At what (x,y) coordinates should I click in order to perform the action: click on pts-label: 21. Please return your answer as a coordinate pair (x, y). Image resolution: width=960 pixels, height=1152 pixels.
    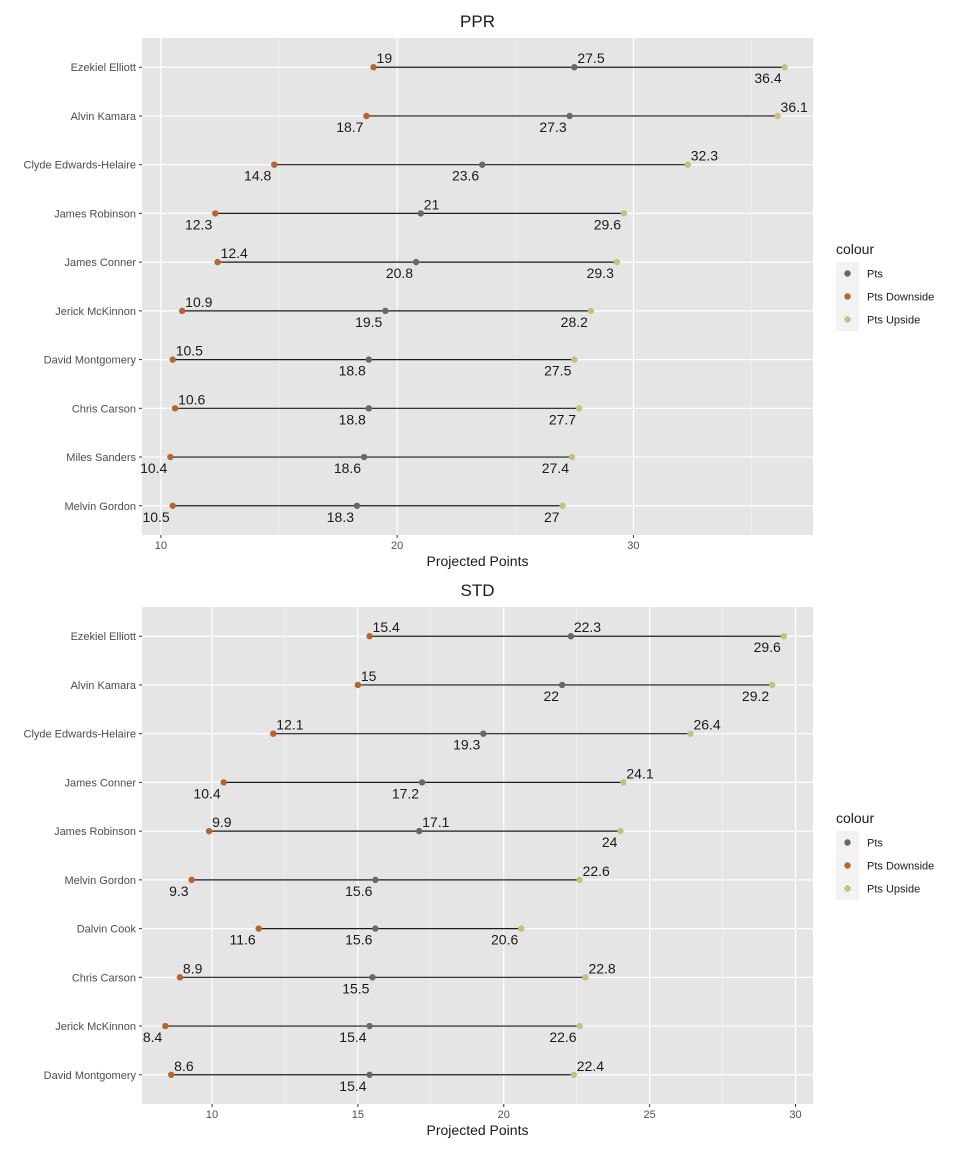
    Looking at the image, I should click on (432, 204).